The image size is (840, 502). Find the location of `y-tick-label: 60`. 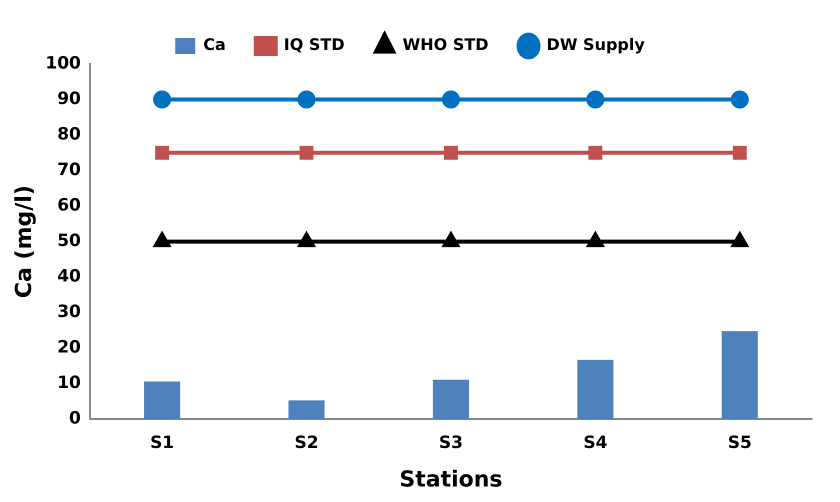

y-tick-label: 60 is located at coordinates (69, 206).